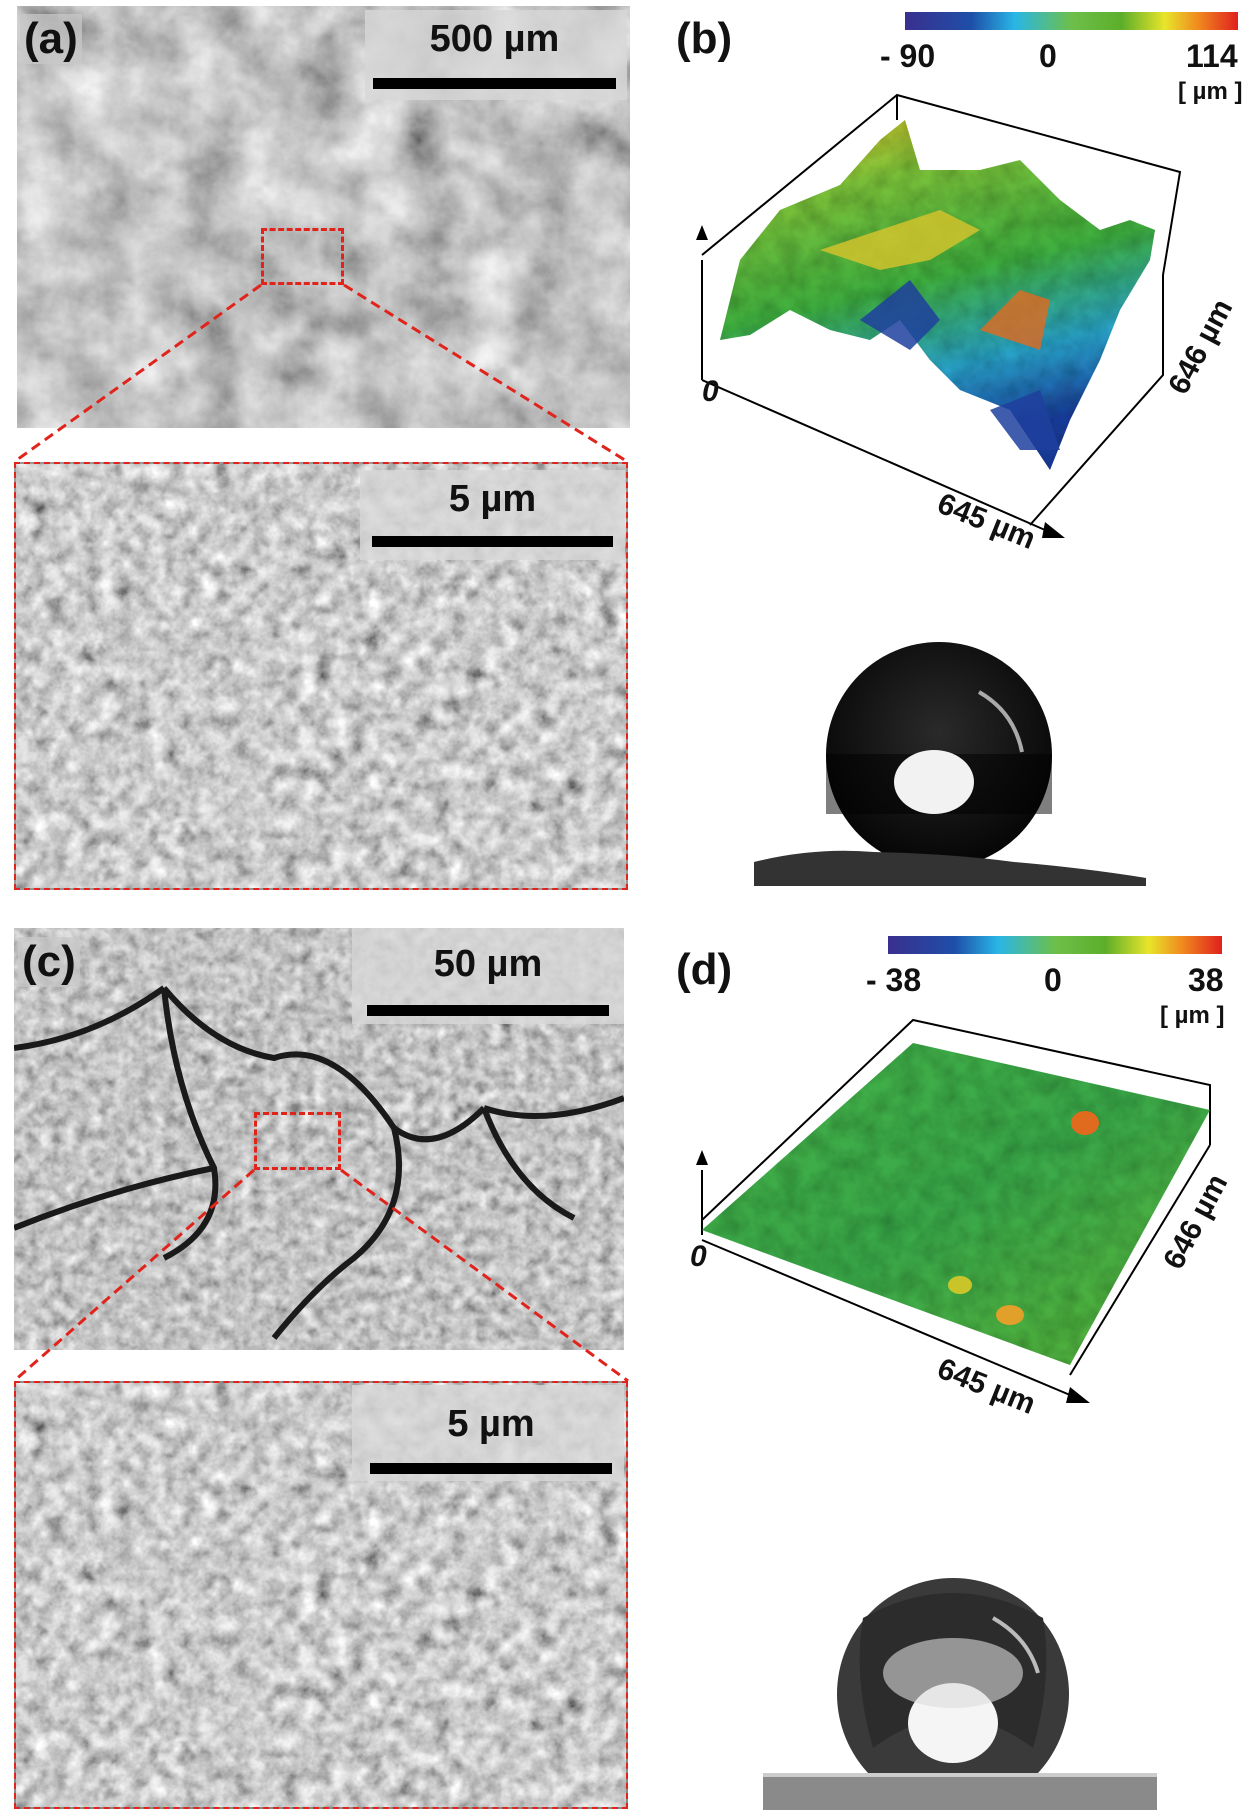 Image resolution: width=1260 pixels, height=1812 pixels. Describe the element at coordinates (960, 1694) in the screenshot. I see `water-droplet-d` at that location.